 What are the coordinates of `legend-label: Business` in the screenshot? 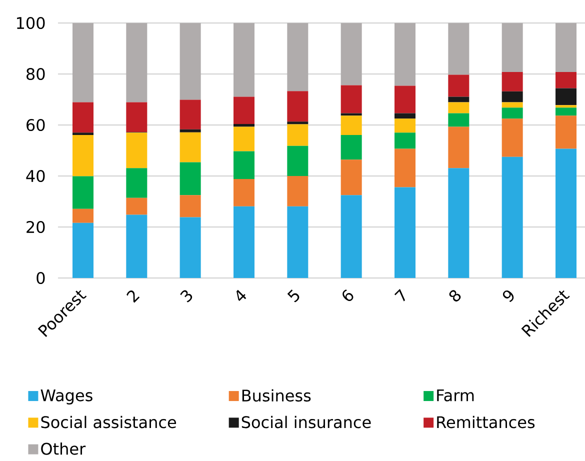 It's located at (276, 395).